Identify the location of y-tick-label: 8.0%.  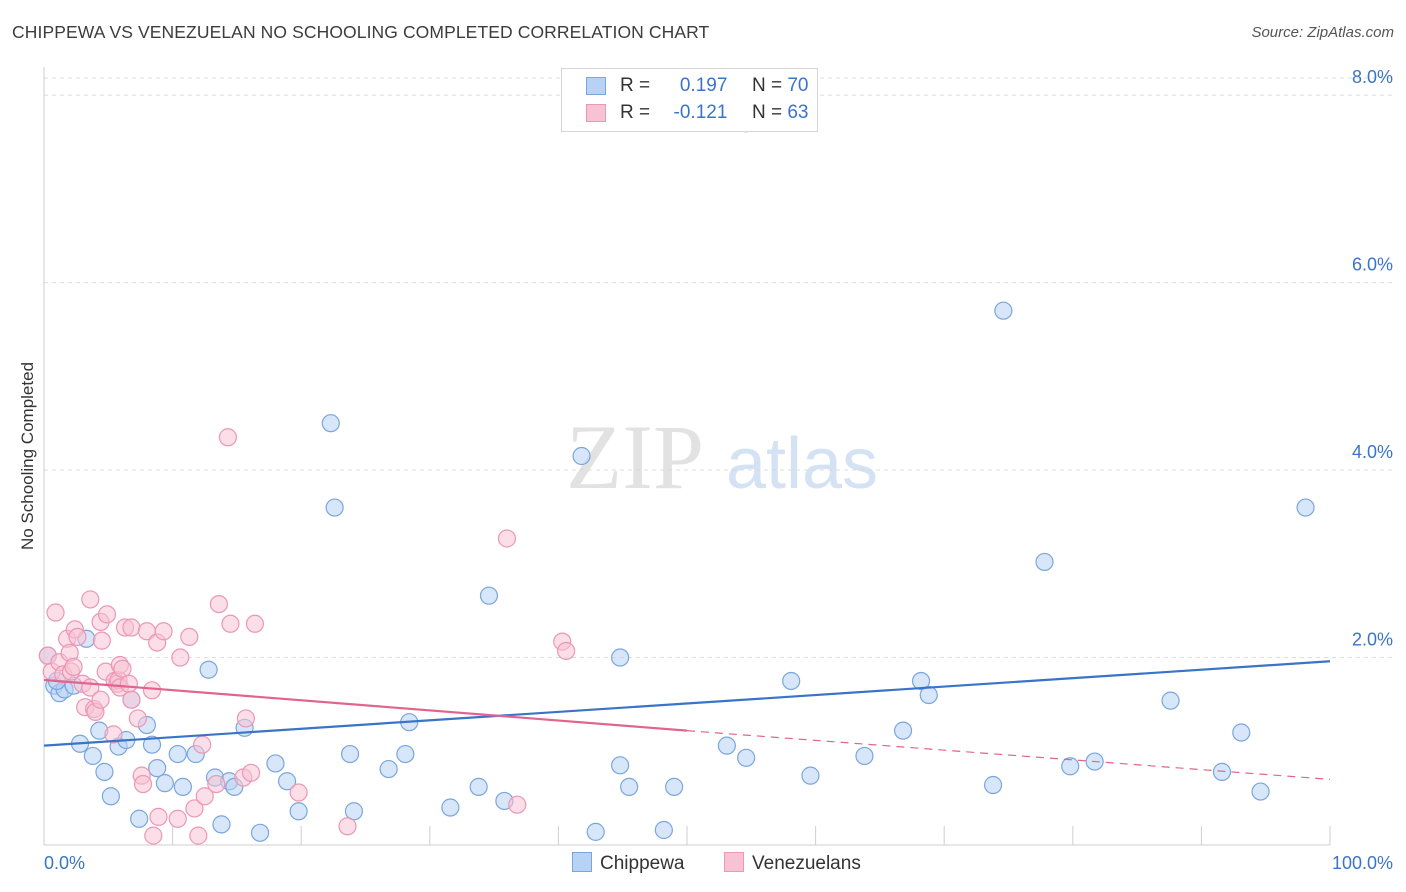
(1372, 77).